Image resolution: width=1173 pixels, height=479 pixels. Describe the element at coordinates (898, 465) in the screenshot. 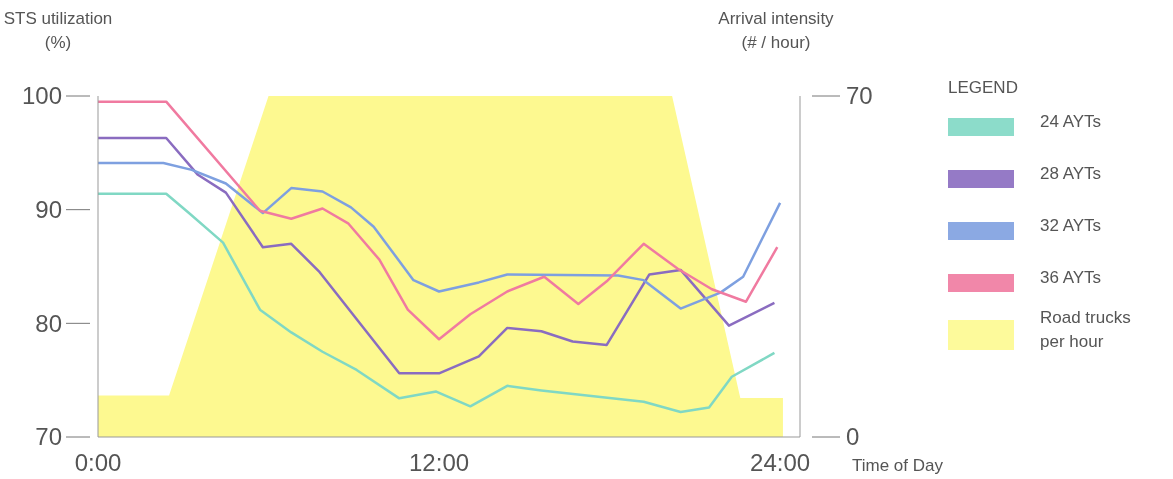

I see `x-axis-title: Time of Day` at that location.